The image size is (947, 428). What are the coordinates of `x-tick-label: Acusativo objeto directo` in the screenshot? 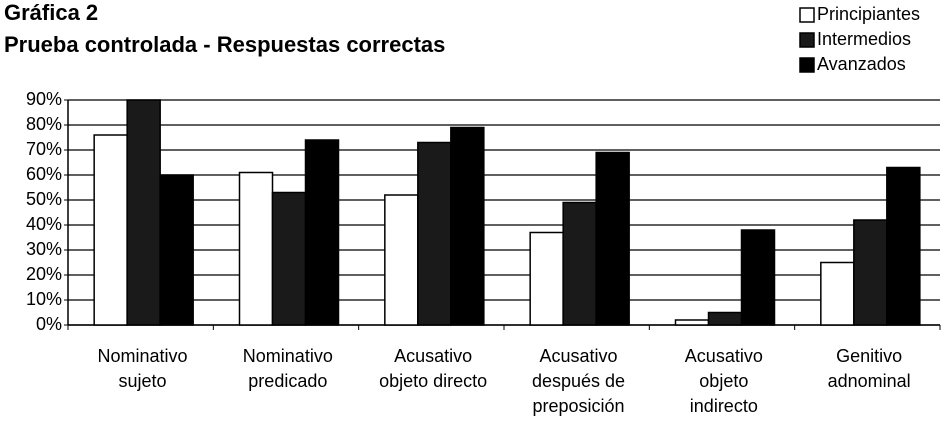 It's located at (433, 368).